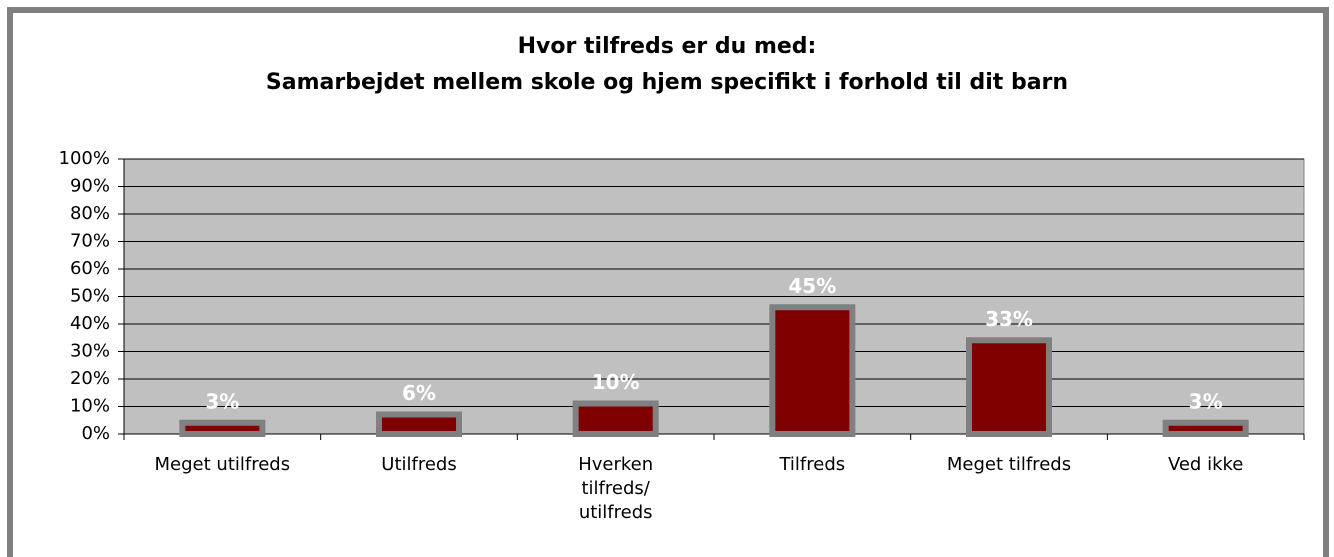 Image resolution: width=1334 pixels, height=557 pixels. What do you see at coordinates (90, 296) in the screenshot?
I see `y-tick-label: 50%` at bounding box center [90, 296].